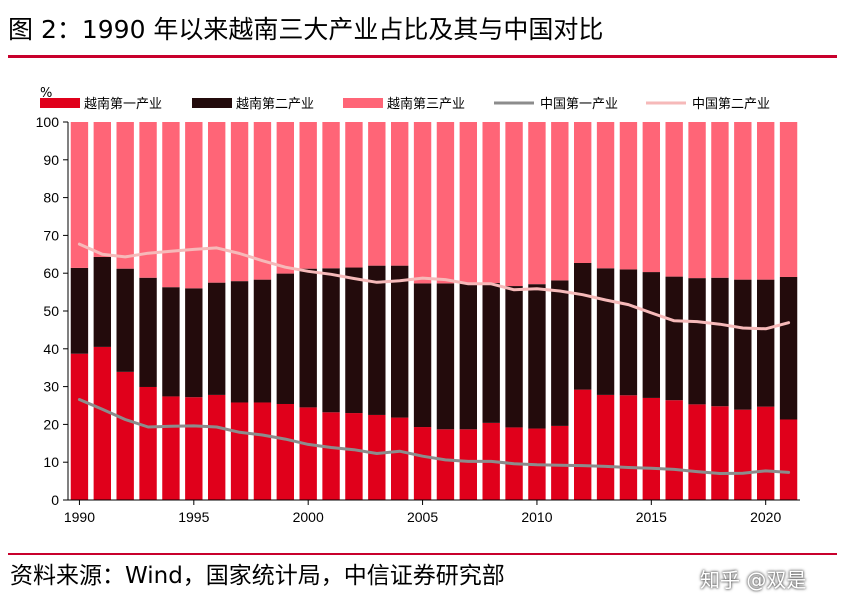 The height and width of the screenshot is (613, 845). What do you see at coordinates (536, 517) in the screenshot?
I see `x-tick-label: 2010` at bounding box center [536, 517].